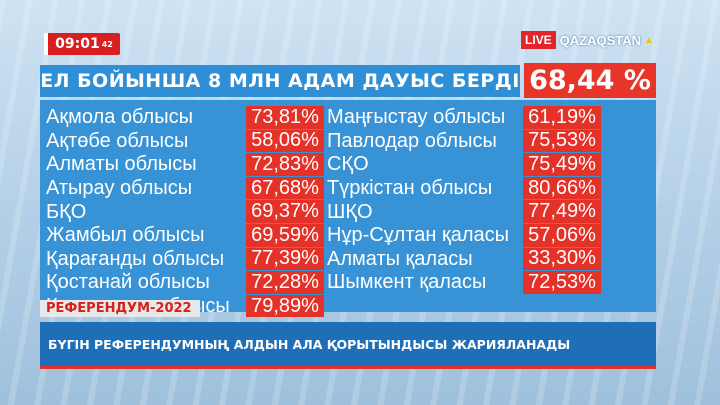 The height and width of the screenshot is (405, 720). What do you see at coordinates (562, 211) in the screenshot?
I see `turnout-value: 77,49%` at bounding box center [562, 211].